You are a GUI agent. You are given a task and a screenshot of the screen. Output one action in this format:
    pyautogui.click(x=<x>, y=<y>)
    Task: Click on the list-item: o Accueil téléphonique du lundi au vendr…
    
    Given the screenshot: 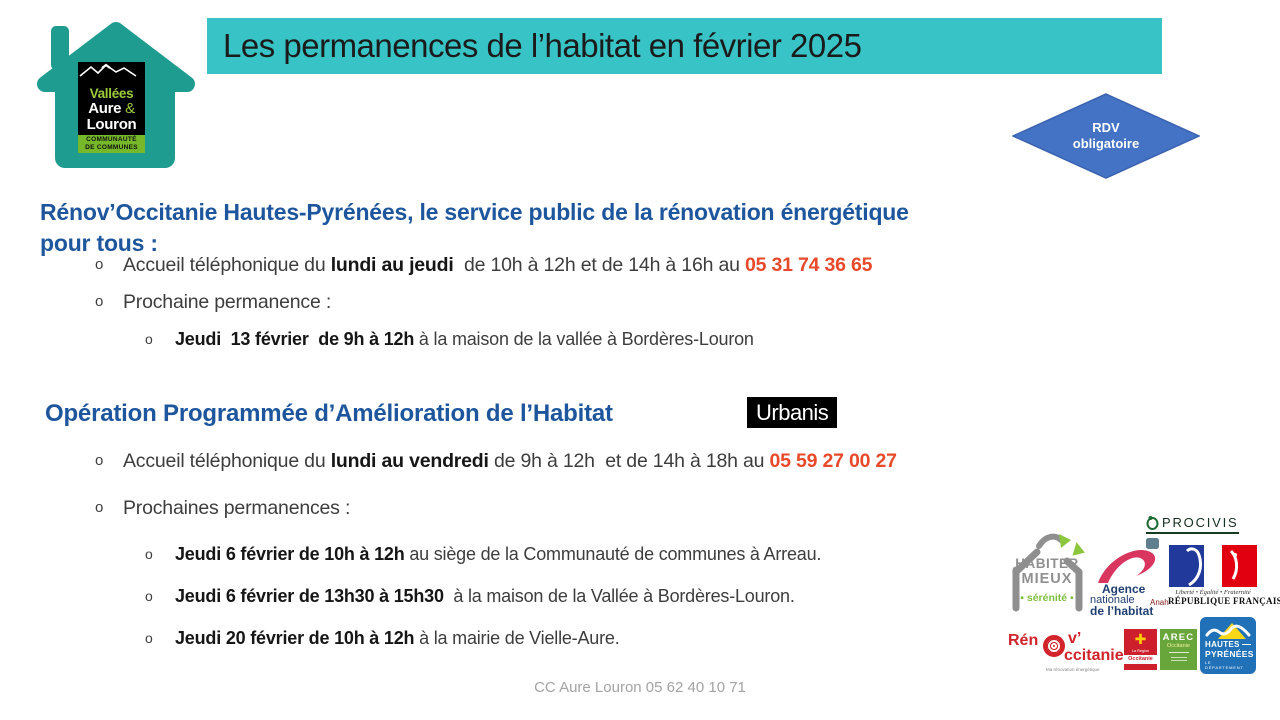 What is the action you would take?
    pyautogui.click(x=496, y=461)
    